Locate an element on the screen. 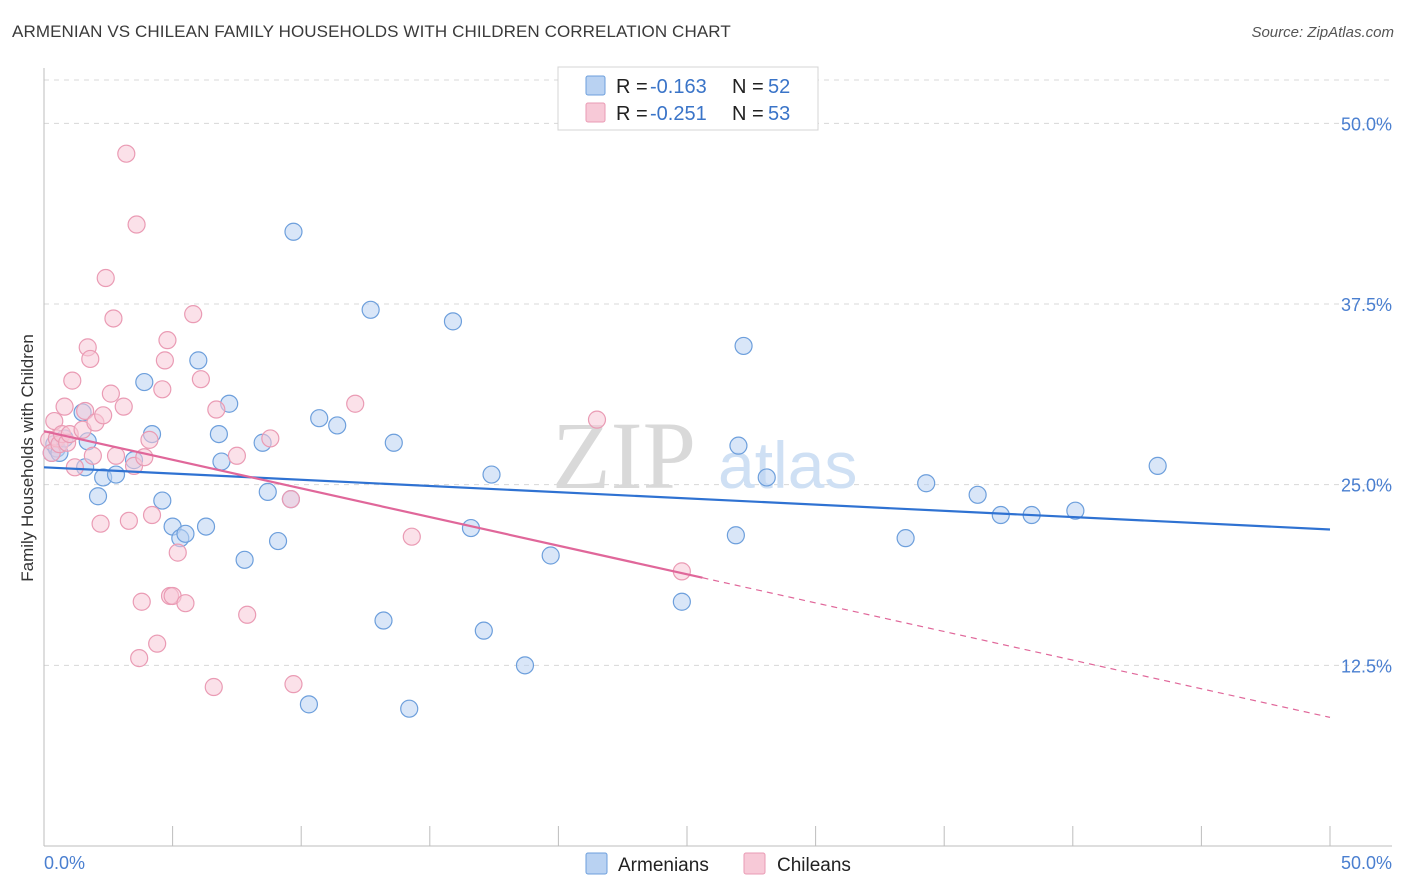 This screenshot has width=1406, height=892. legend-n-value-armenians: 52 is located at coordinates (779, 87).